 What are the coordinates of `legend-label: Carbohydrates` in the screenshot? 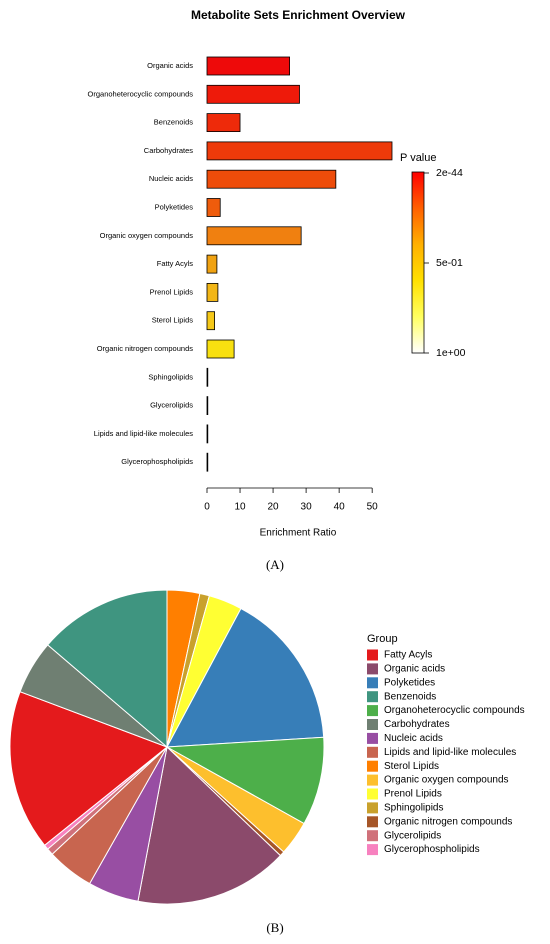 It's located at (417, 724).